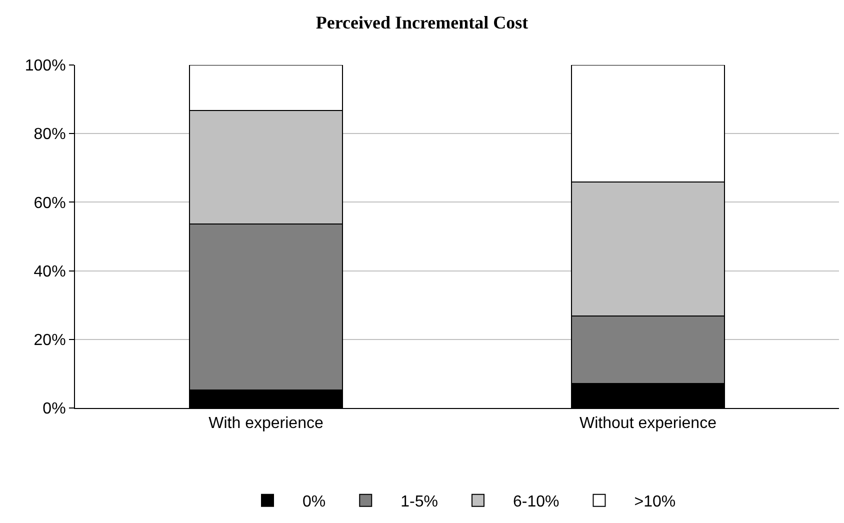 Image resolution: width=844 pixels, height=523 pixels. Describe the element at coordinates (50, 203) in the screenshot. I see `y-tick-label: 60%` at that location.